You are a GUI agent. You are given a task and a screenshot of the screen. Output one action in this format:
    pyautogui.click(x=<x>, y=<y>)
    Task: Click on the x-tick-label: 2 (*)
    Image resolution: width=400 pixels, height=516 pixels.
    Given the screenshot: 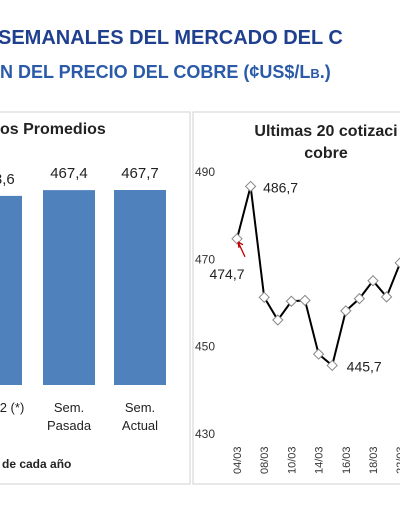 What is the action you would take?
    pyautogui.click(x=12, y=407)
    